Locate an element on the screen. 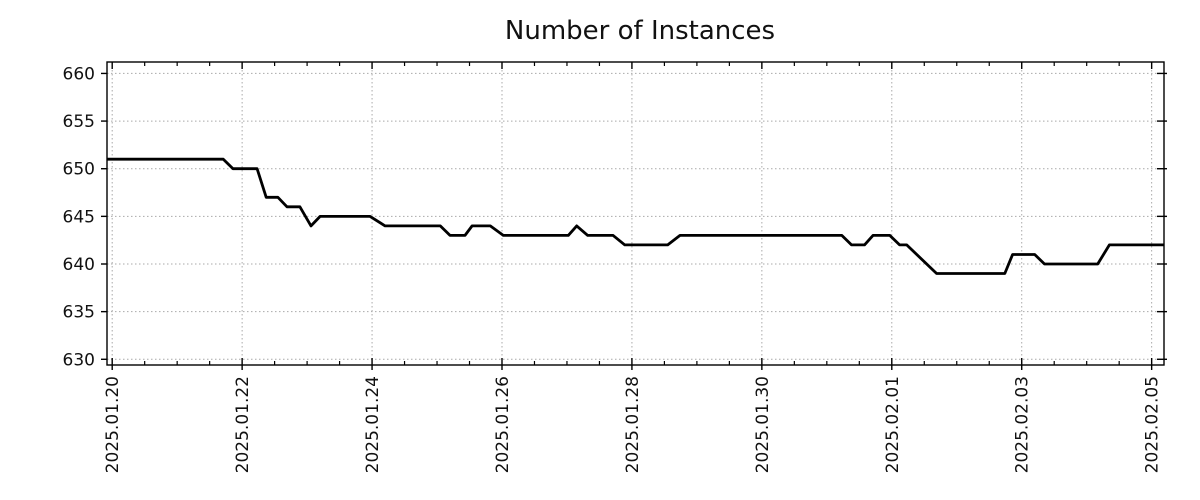 This screenshot has width=1200, height=500. y-tick-label: 640 is located at coordinates (79, 265).